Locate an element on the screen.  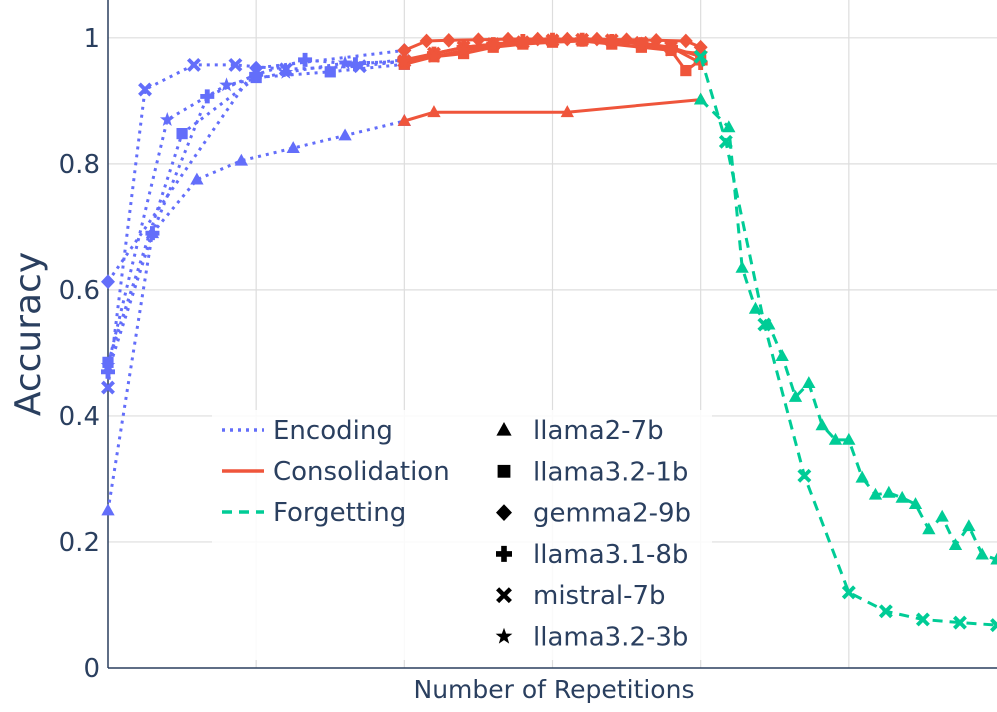
legend-label-llama2-7b: llama2-7b is located at coordinates (598, 431).